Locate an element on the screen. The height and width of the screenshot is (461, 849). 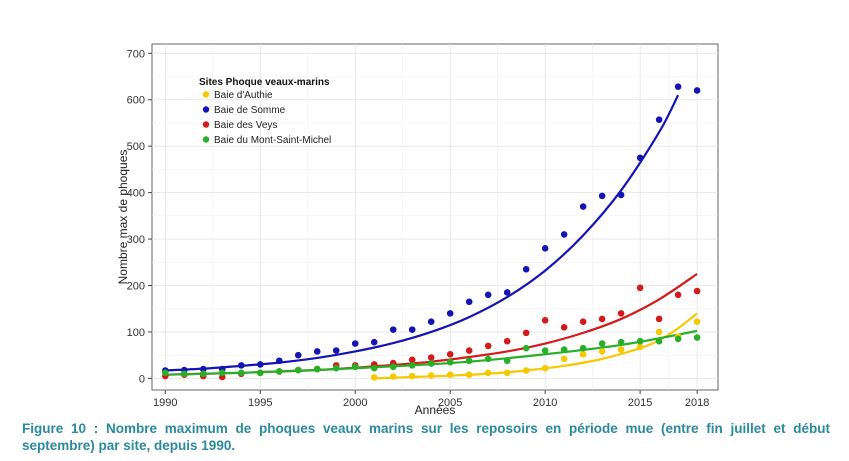
x-axis-ticks: 1990 1995 2000 2005 2010 2015 2018 is located at coordinates (431, 399).